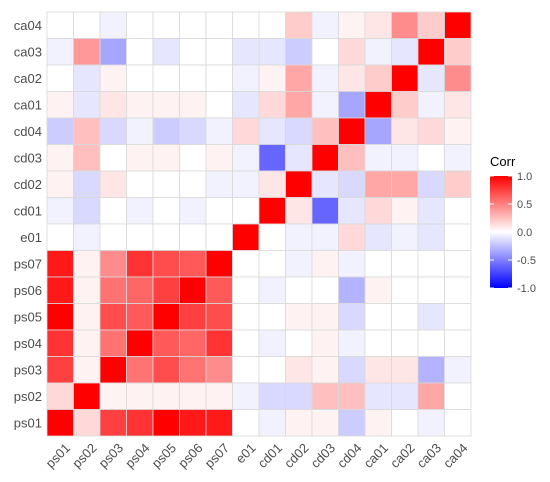 The width and height of the screenshot is (550, 482). What do you see at coordinates (378, 131) in the screenshot?
I see `heatmap-cell-cd04-ca01` at bounding box center [378, 131].